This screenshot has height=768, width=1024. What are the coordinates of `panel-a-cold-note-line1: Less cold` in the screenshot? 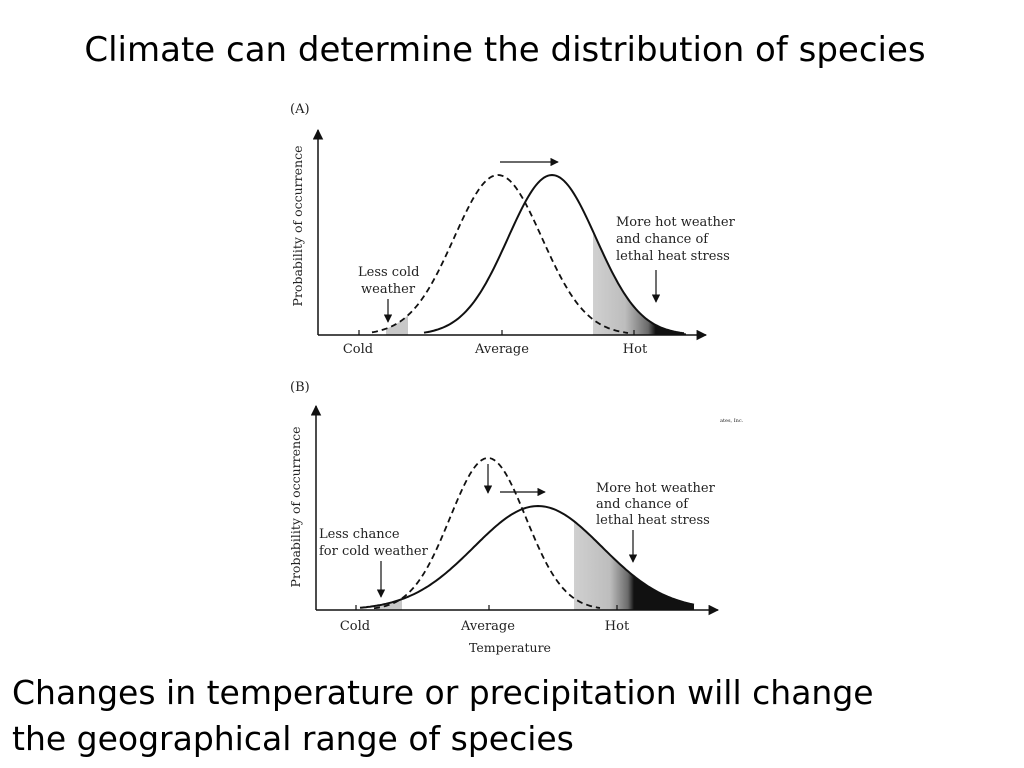 It's located at (388, 272).